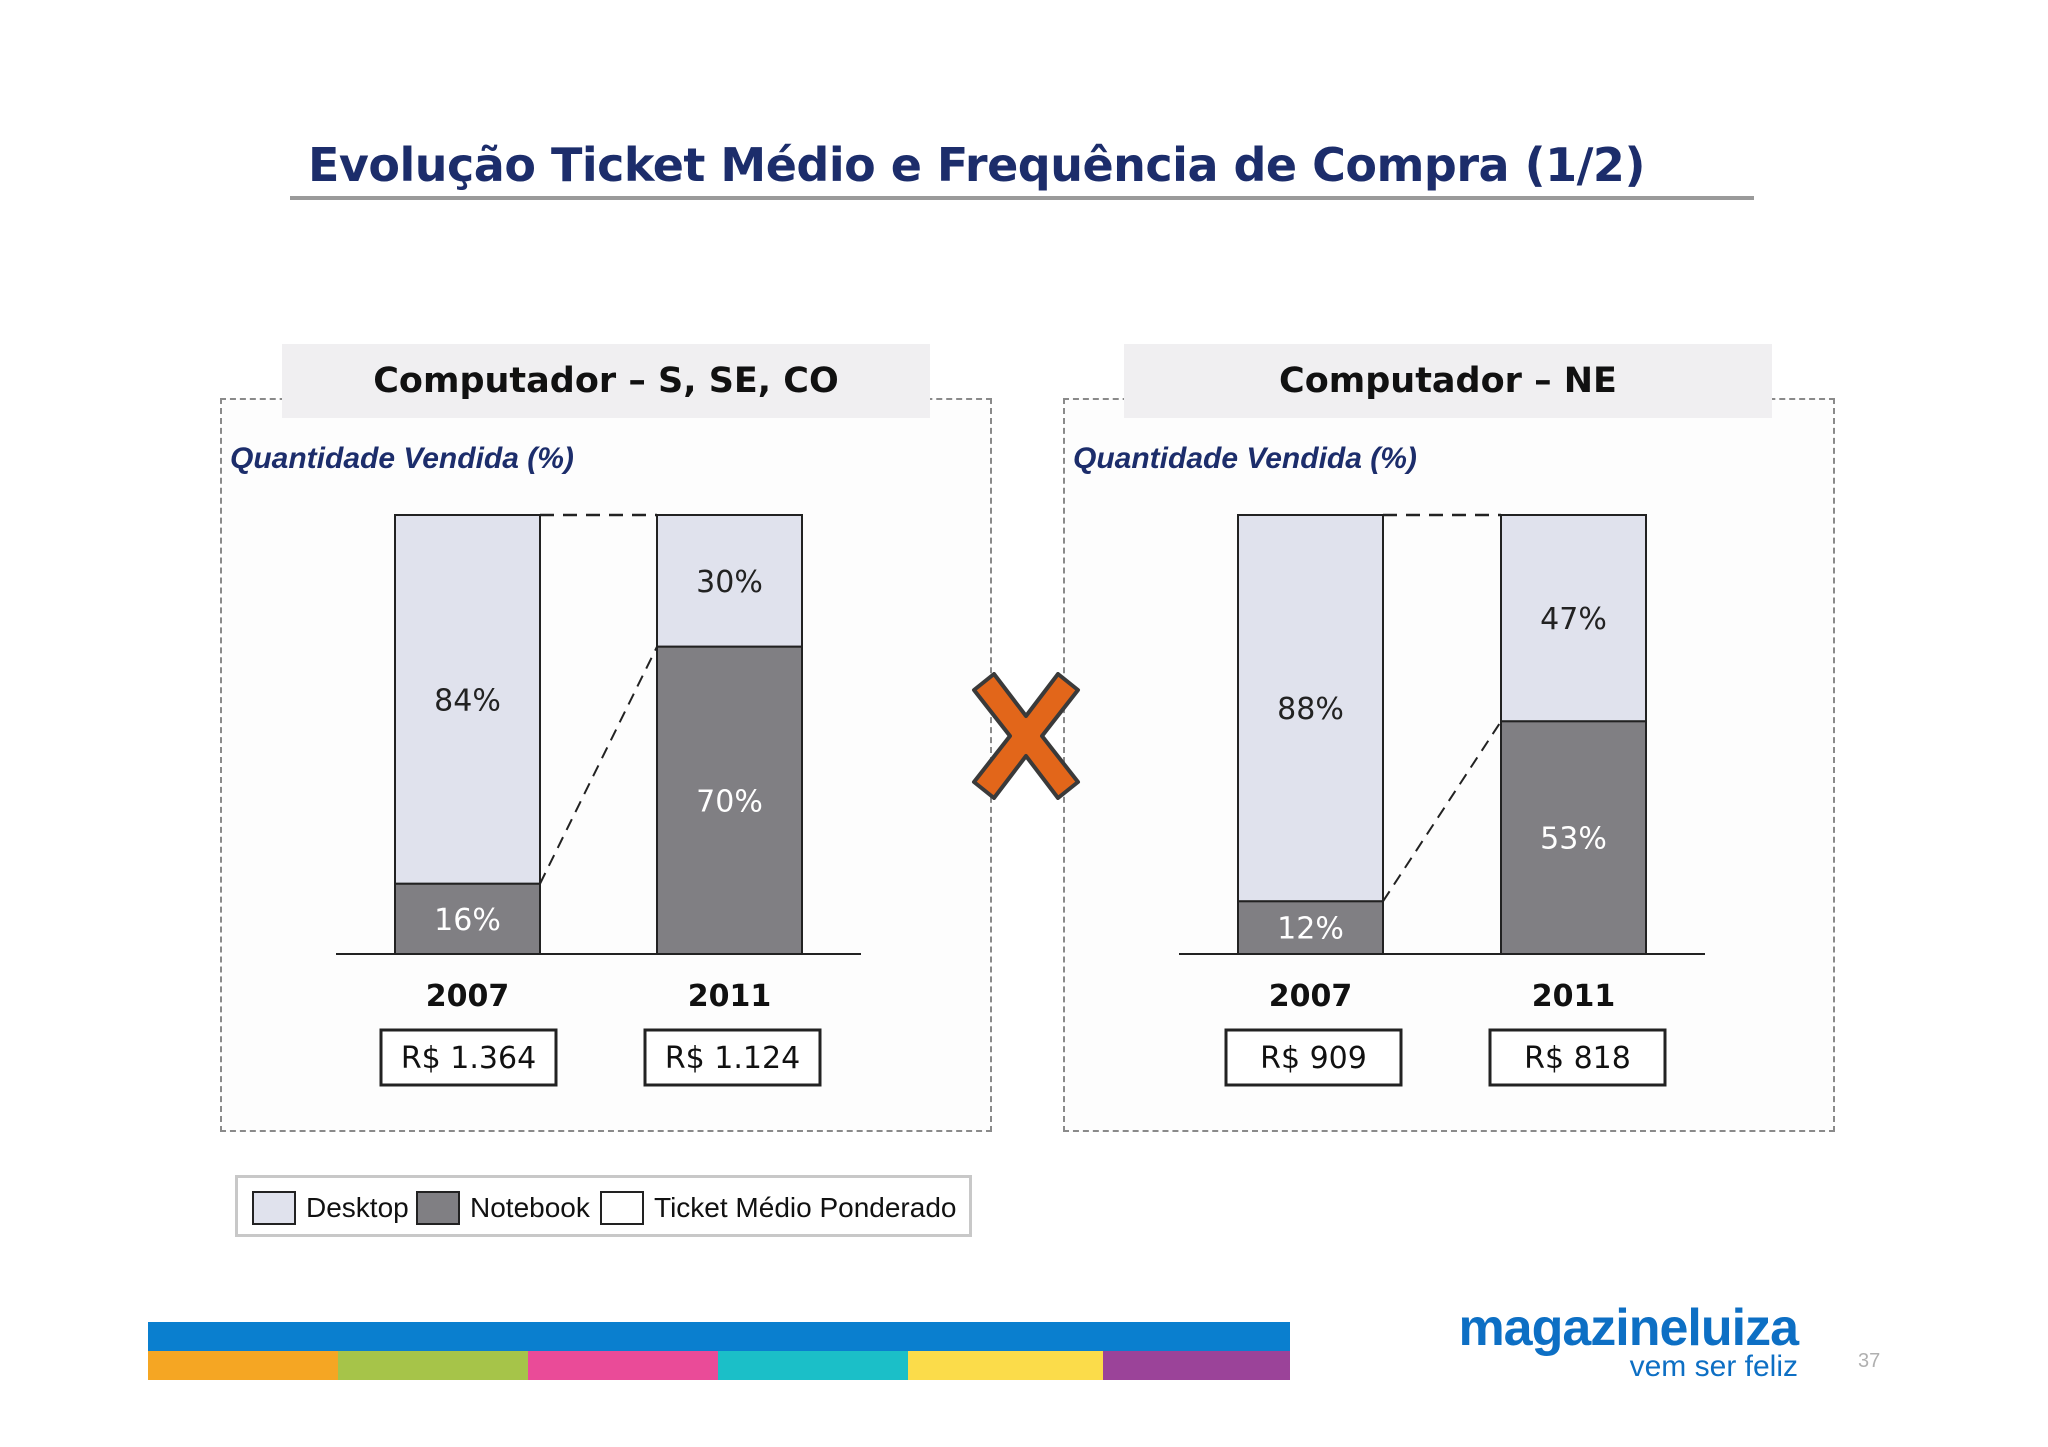 Image resolution: width=2048 pixels, height=1447 pixels. What do you see at coordinates (1869, 1361) in the screenshot?
I see `page-number: 37` at bounding box center [1869, 1361].